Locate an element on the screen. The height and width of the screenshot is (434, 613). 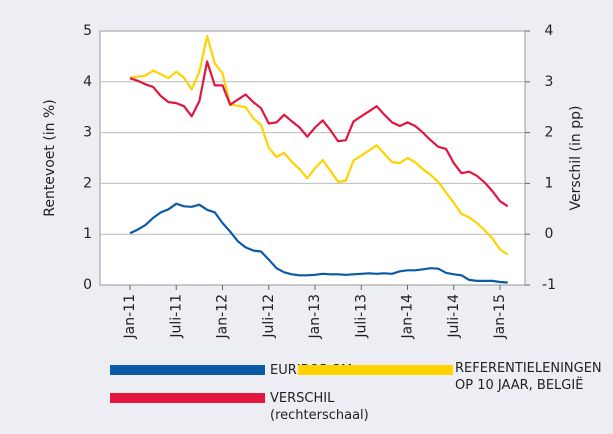
y2-tick-label: -1 is located at coordinates (549, 285).